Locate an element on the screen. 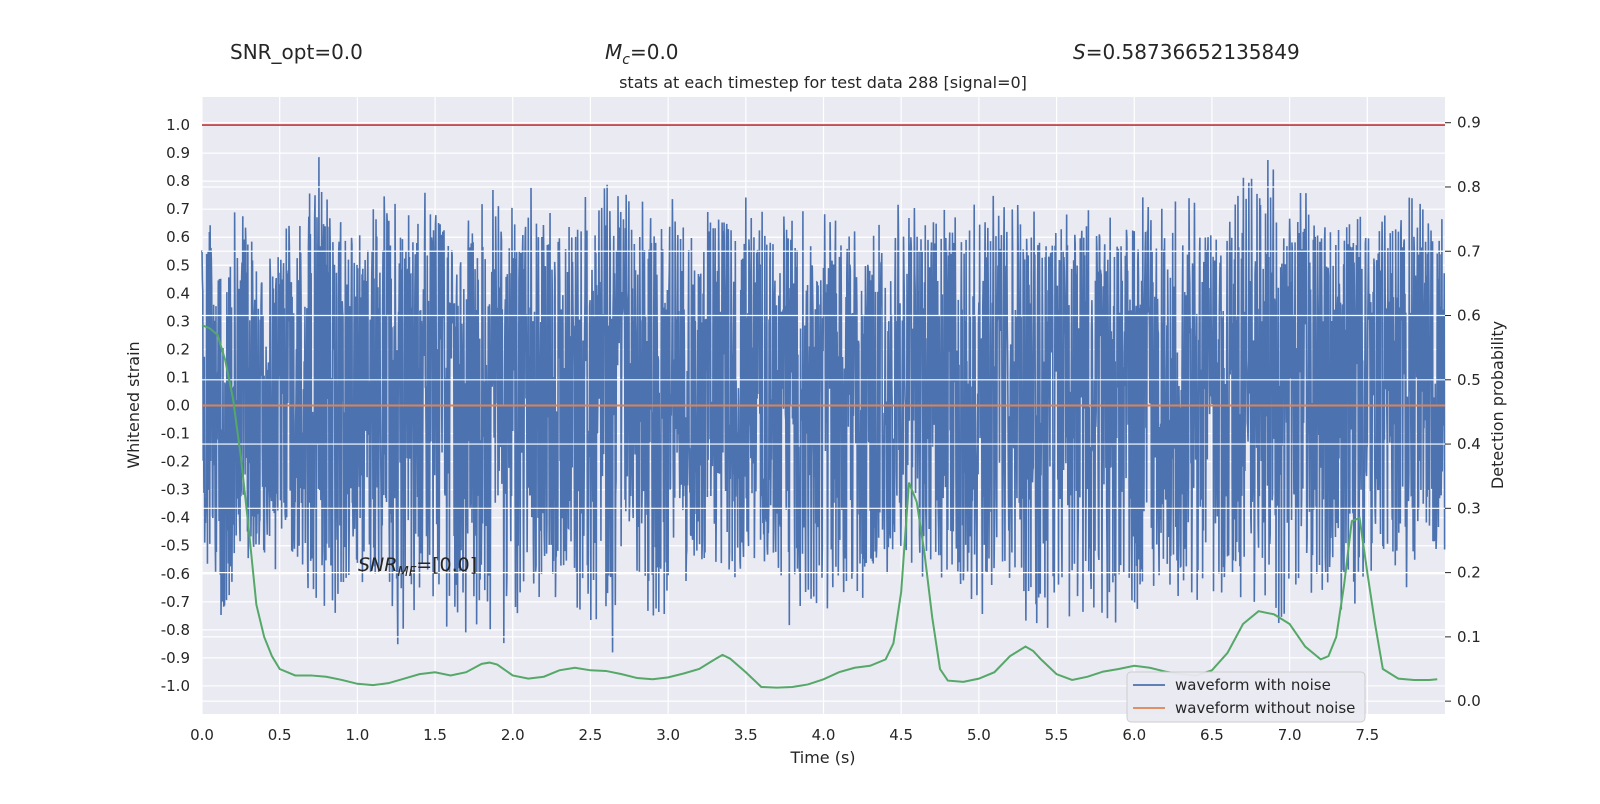 Image resolution: width=1600 pixels, height=804 pixels. right-tick-label: 0.1 is located at coordinates (1469, 637).